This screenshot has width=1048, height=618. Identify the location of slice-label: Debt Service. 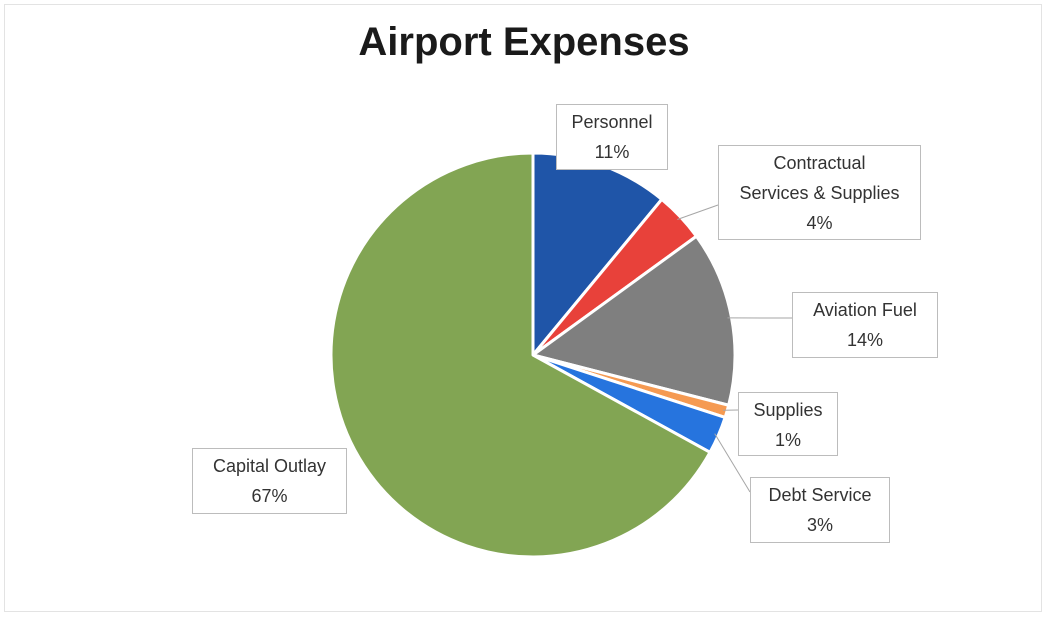
(820, 495).